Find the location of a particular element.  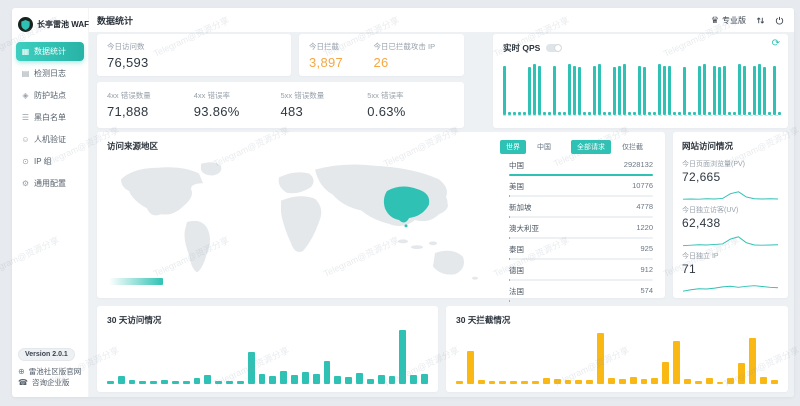

region-row: 美国 10776 is located at coordinates (581, 189).